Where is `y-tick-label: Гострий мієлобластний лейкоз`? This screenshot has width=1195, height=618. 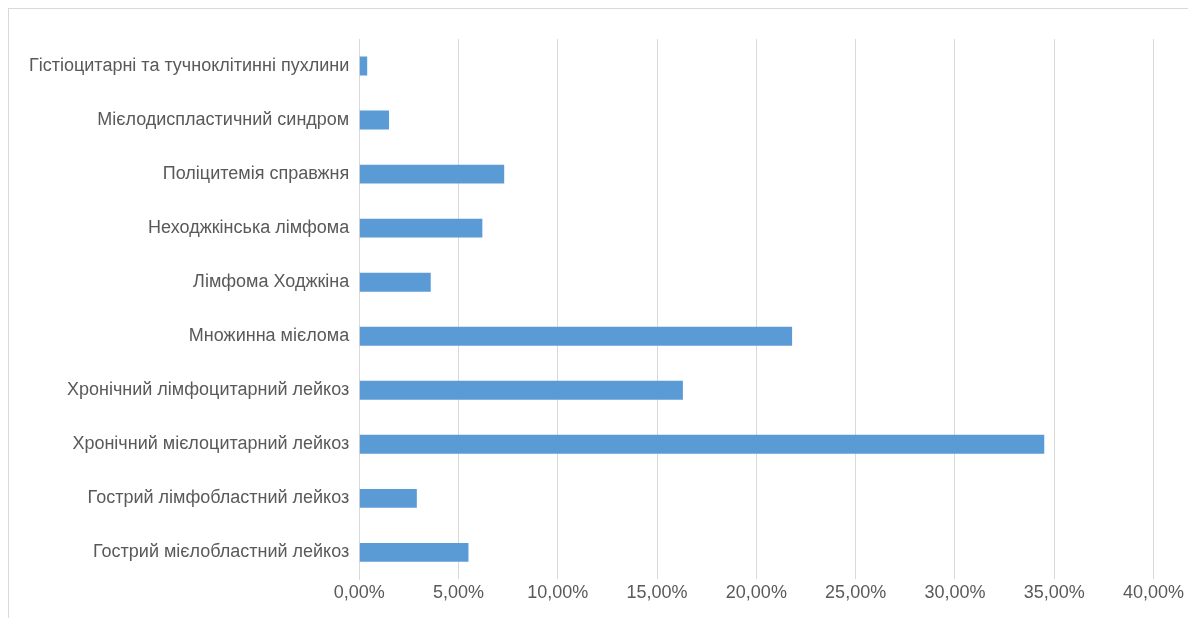
y-tick-label: Гострий мієлобластний лейкоз is located at coordinates (221, 551).